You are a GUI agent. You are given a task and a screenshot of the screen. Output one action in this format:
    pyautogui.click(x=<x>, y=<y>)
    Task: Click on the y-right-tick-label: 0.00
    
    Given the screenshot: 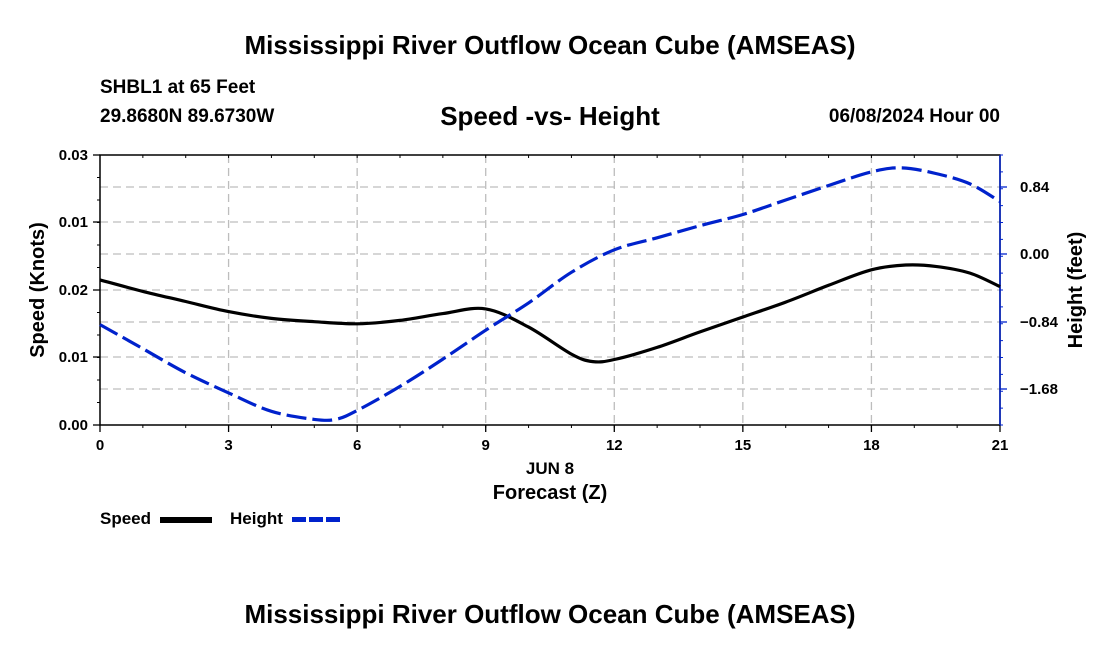 What is the action you would take?
    pyautogui.click(x=1034, y=254)
    